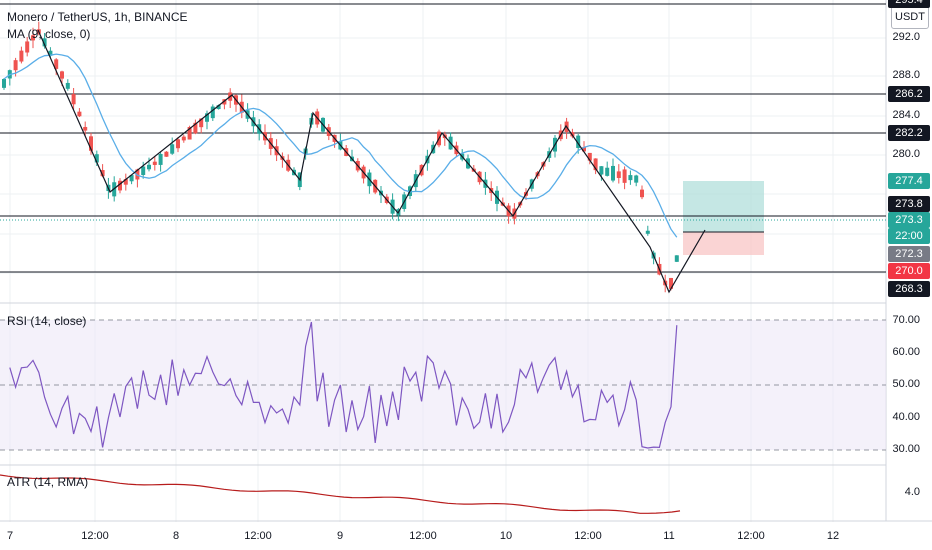  What do you see at coordinates (909, 289) in the screenshot?
I see `low-price-tag: 268.3` at bounding box center [909, 289].